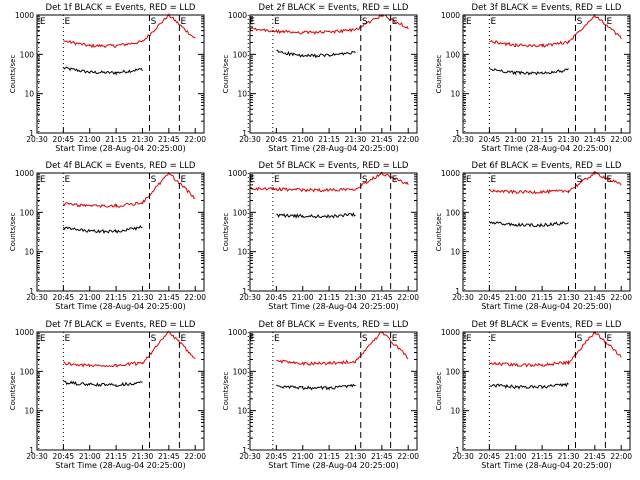 This screenshot has height=480, width=640. What do you see at coordinates (334, 166) in the screenshot?
I see `chart-title: Det 5f BLACK = Events, RED = LLD` at bounding box center [334, 166].